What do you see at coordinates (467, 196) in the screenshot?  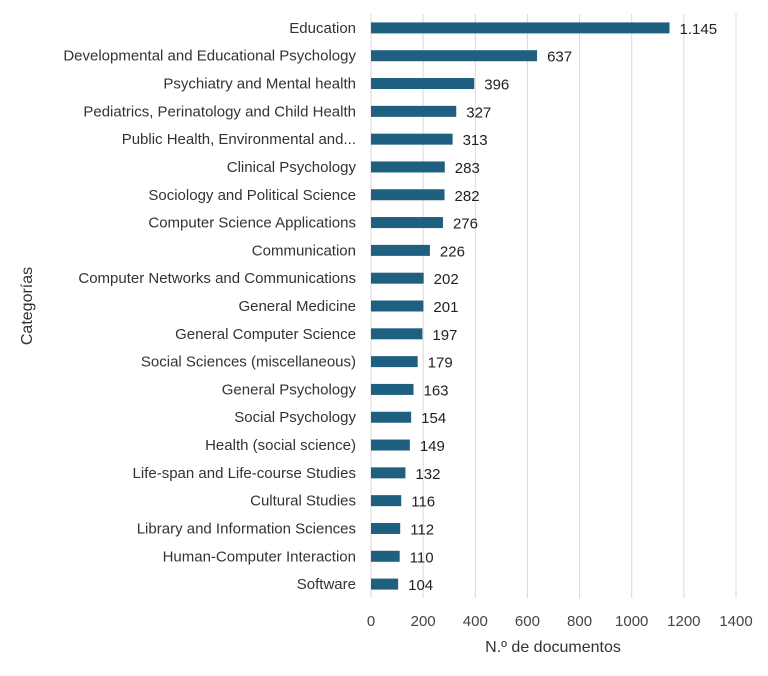 I see `data-label: 282` at bounding box center [467, 196].